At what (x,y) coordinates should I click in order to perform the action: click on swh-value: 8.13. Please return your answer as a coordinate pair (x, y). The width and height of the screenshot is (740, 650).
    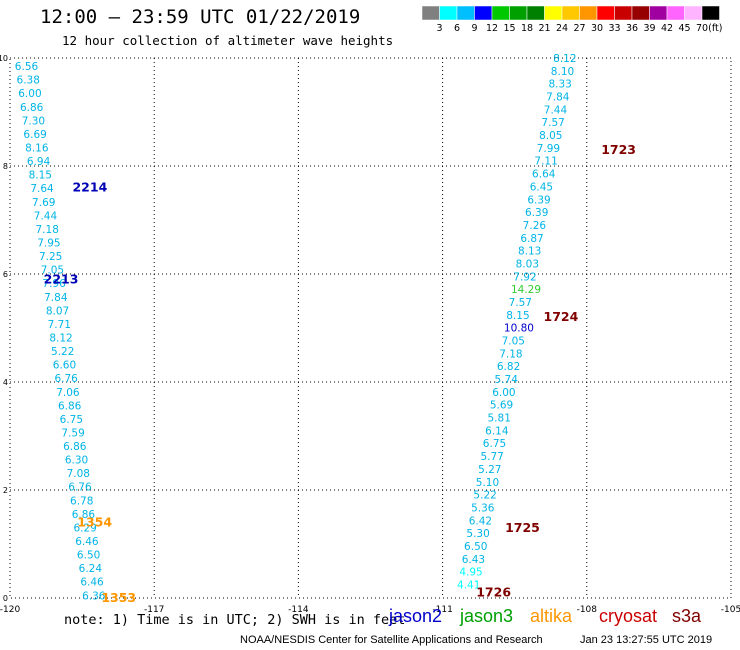
    Looking at the image, I should click on (529, 252).